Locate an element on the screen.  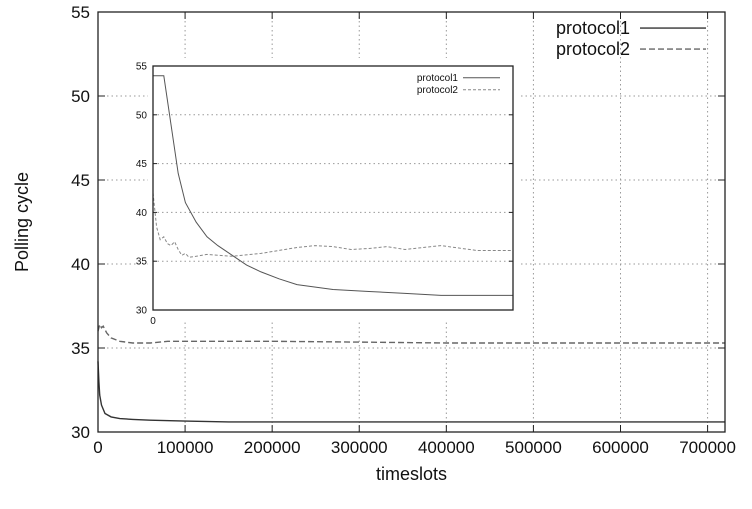
main-y-tick-label: 45 is located at coordinates (80, 180).